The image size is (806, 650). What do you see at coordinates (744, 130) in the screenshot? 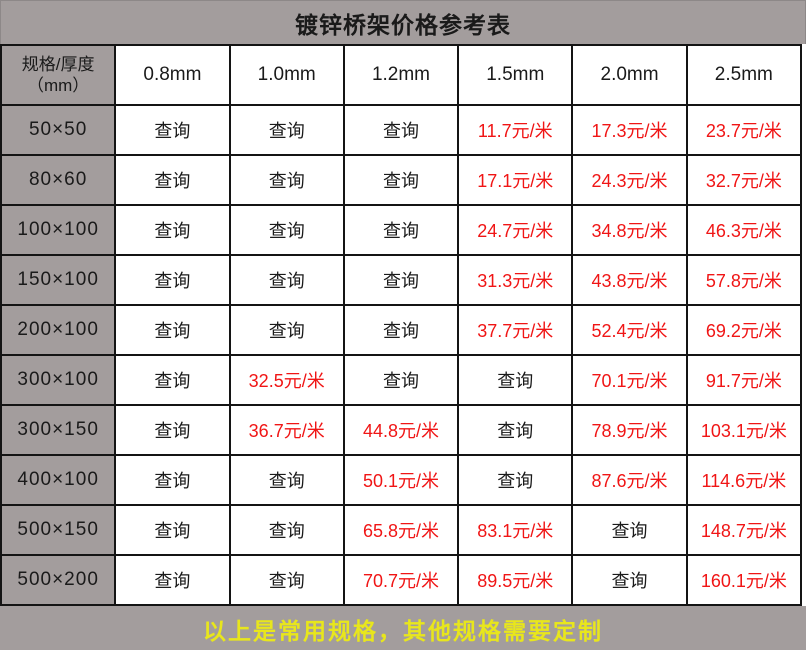
I see `price-cell: 23.7元/米` at bounding box center [744, 130].